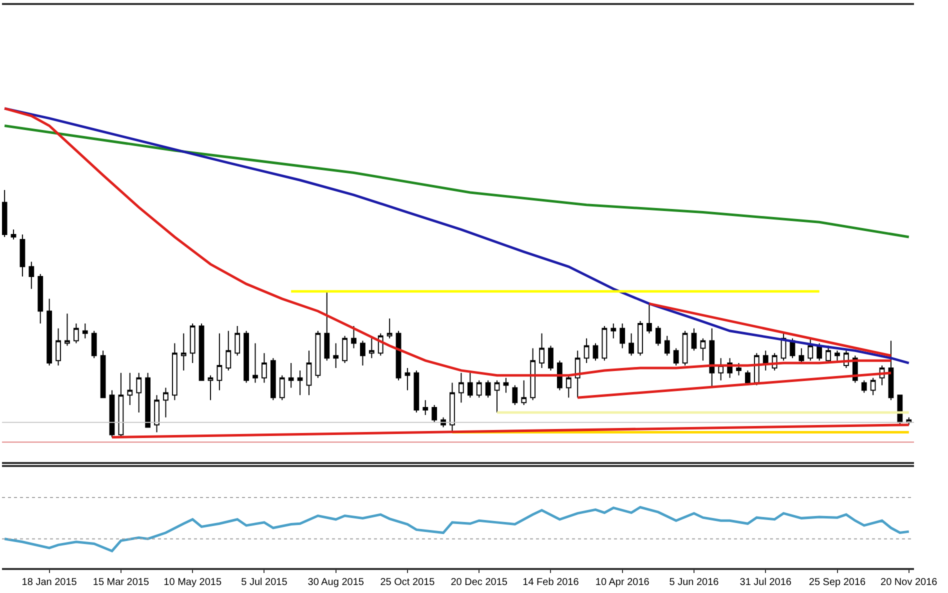  I want to click on x-tick-label: 15 Mar 2015, so click(121, 582).